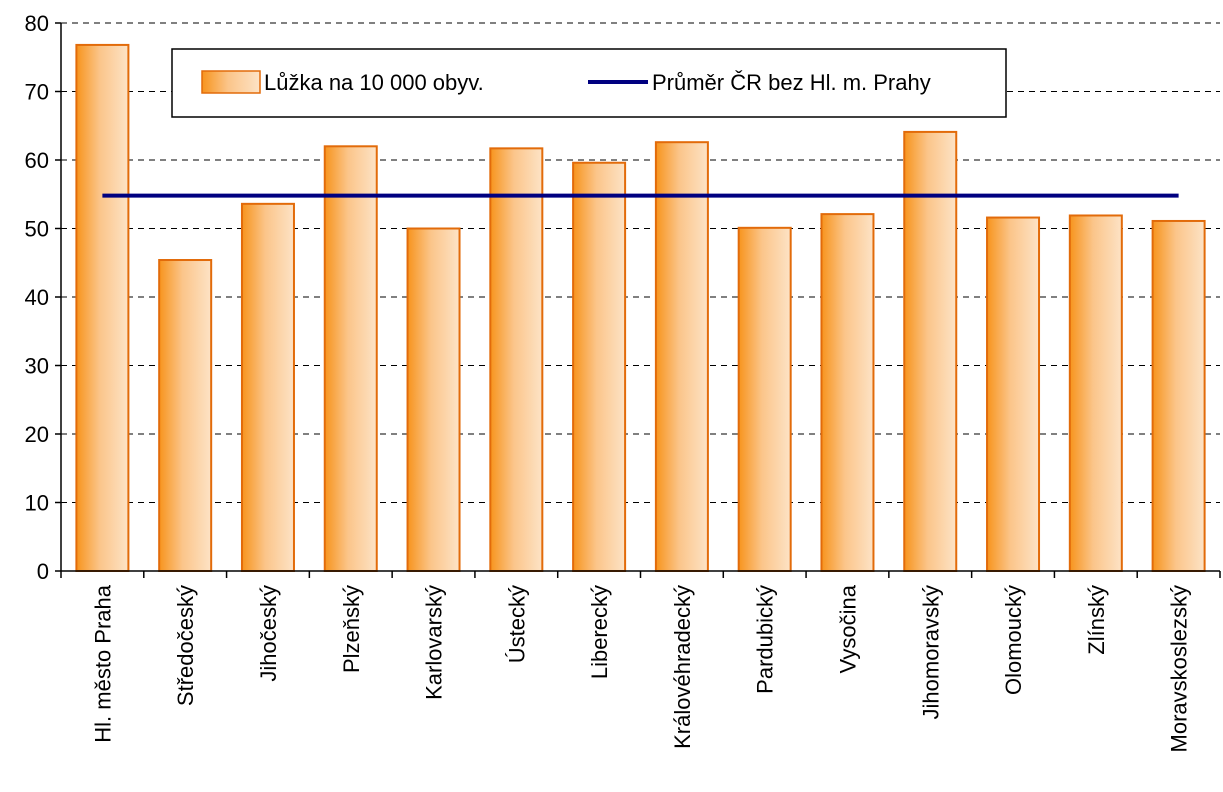 This screenshot has height=792, width=1223. I want to click on x-category-label: Středočeský, so click(185, 645).